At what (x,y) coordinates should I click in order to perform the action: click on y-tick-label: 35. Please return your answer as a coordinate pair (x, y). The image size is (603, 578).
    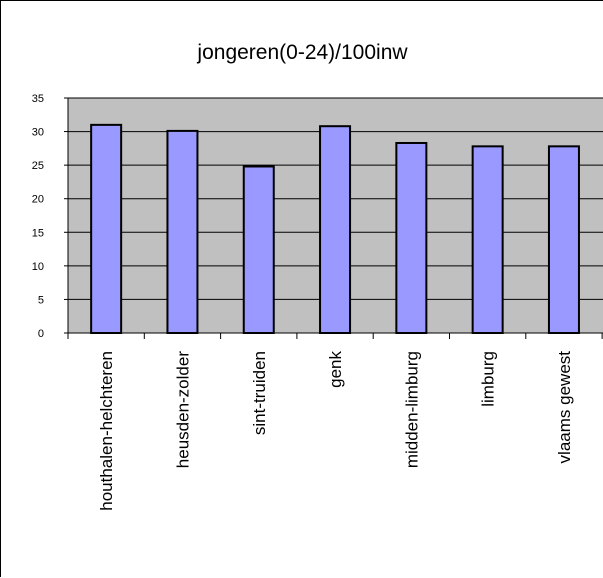
    Looking at the image, I should click on (38, 99).